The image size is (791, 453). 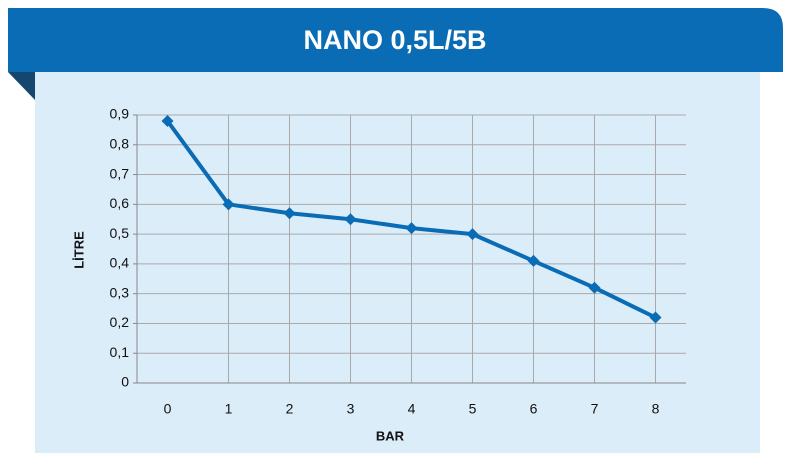 What do you see at coordinates (351, 409) in the screenshot?
I see `x-tick-label: 3` at bounding box center [351, 409].